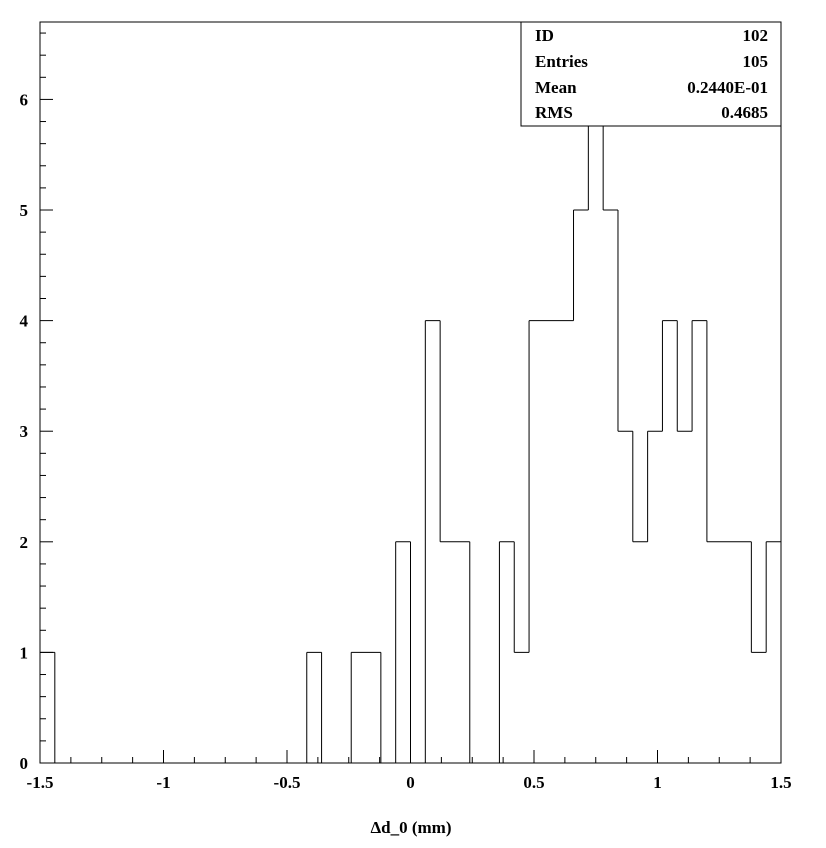  Describe the element at coordinates (780, 782) in the screenshot. I see `x-tick-label: 1.5` at that location.